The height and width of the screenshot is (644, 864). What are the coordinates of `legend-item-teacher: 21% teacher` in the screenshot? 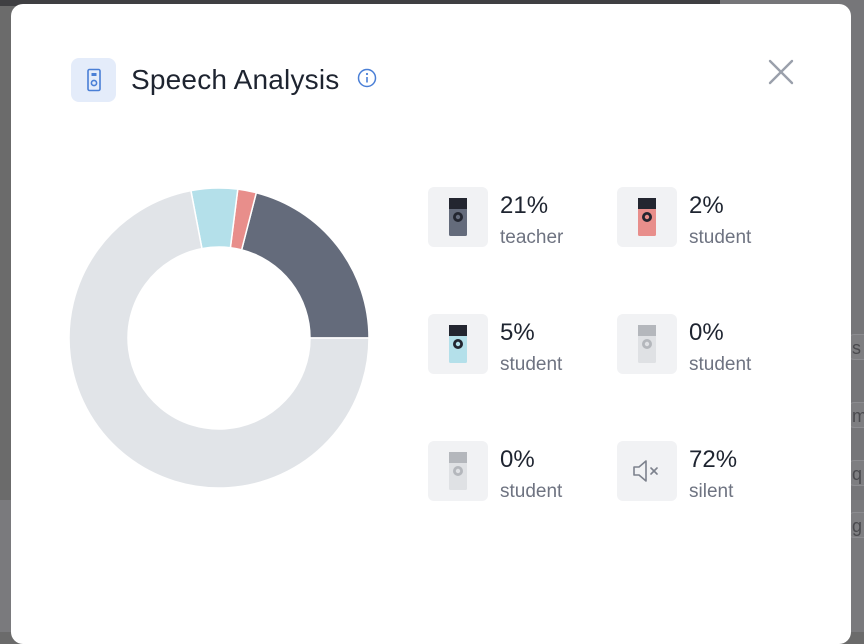 It's located at (518, 218).